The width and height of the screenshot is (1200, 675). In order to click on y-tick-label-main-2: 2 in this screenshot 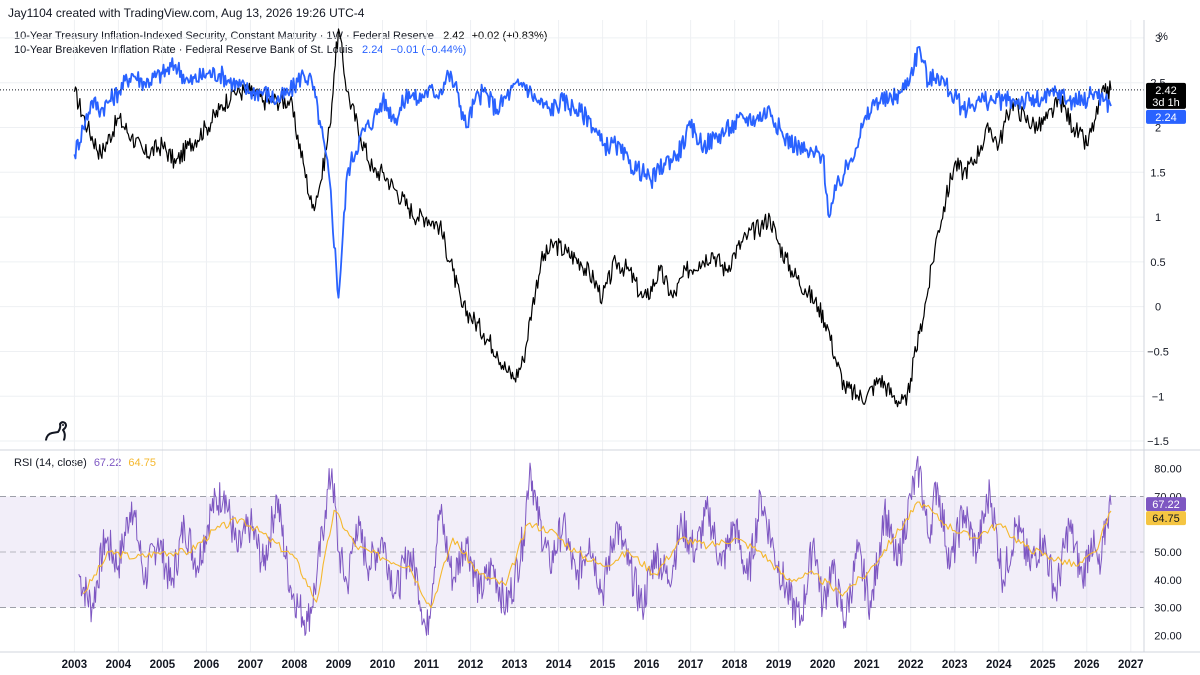, I will do `click(1158, 129)`.